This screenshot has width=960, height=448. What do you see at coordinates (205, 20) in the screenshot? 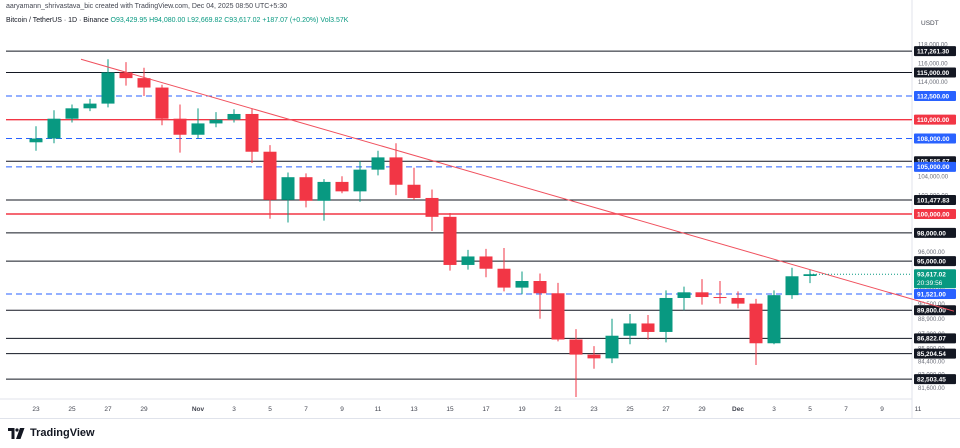
I see `ohlc-low: L92,669.82` at bounding box center [205, 20].